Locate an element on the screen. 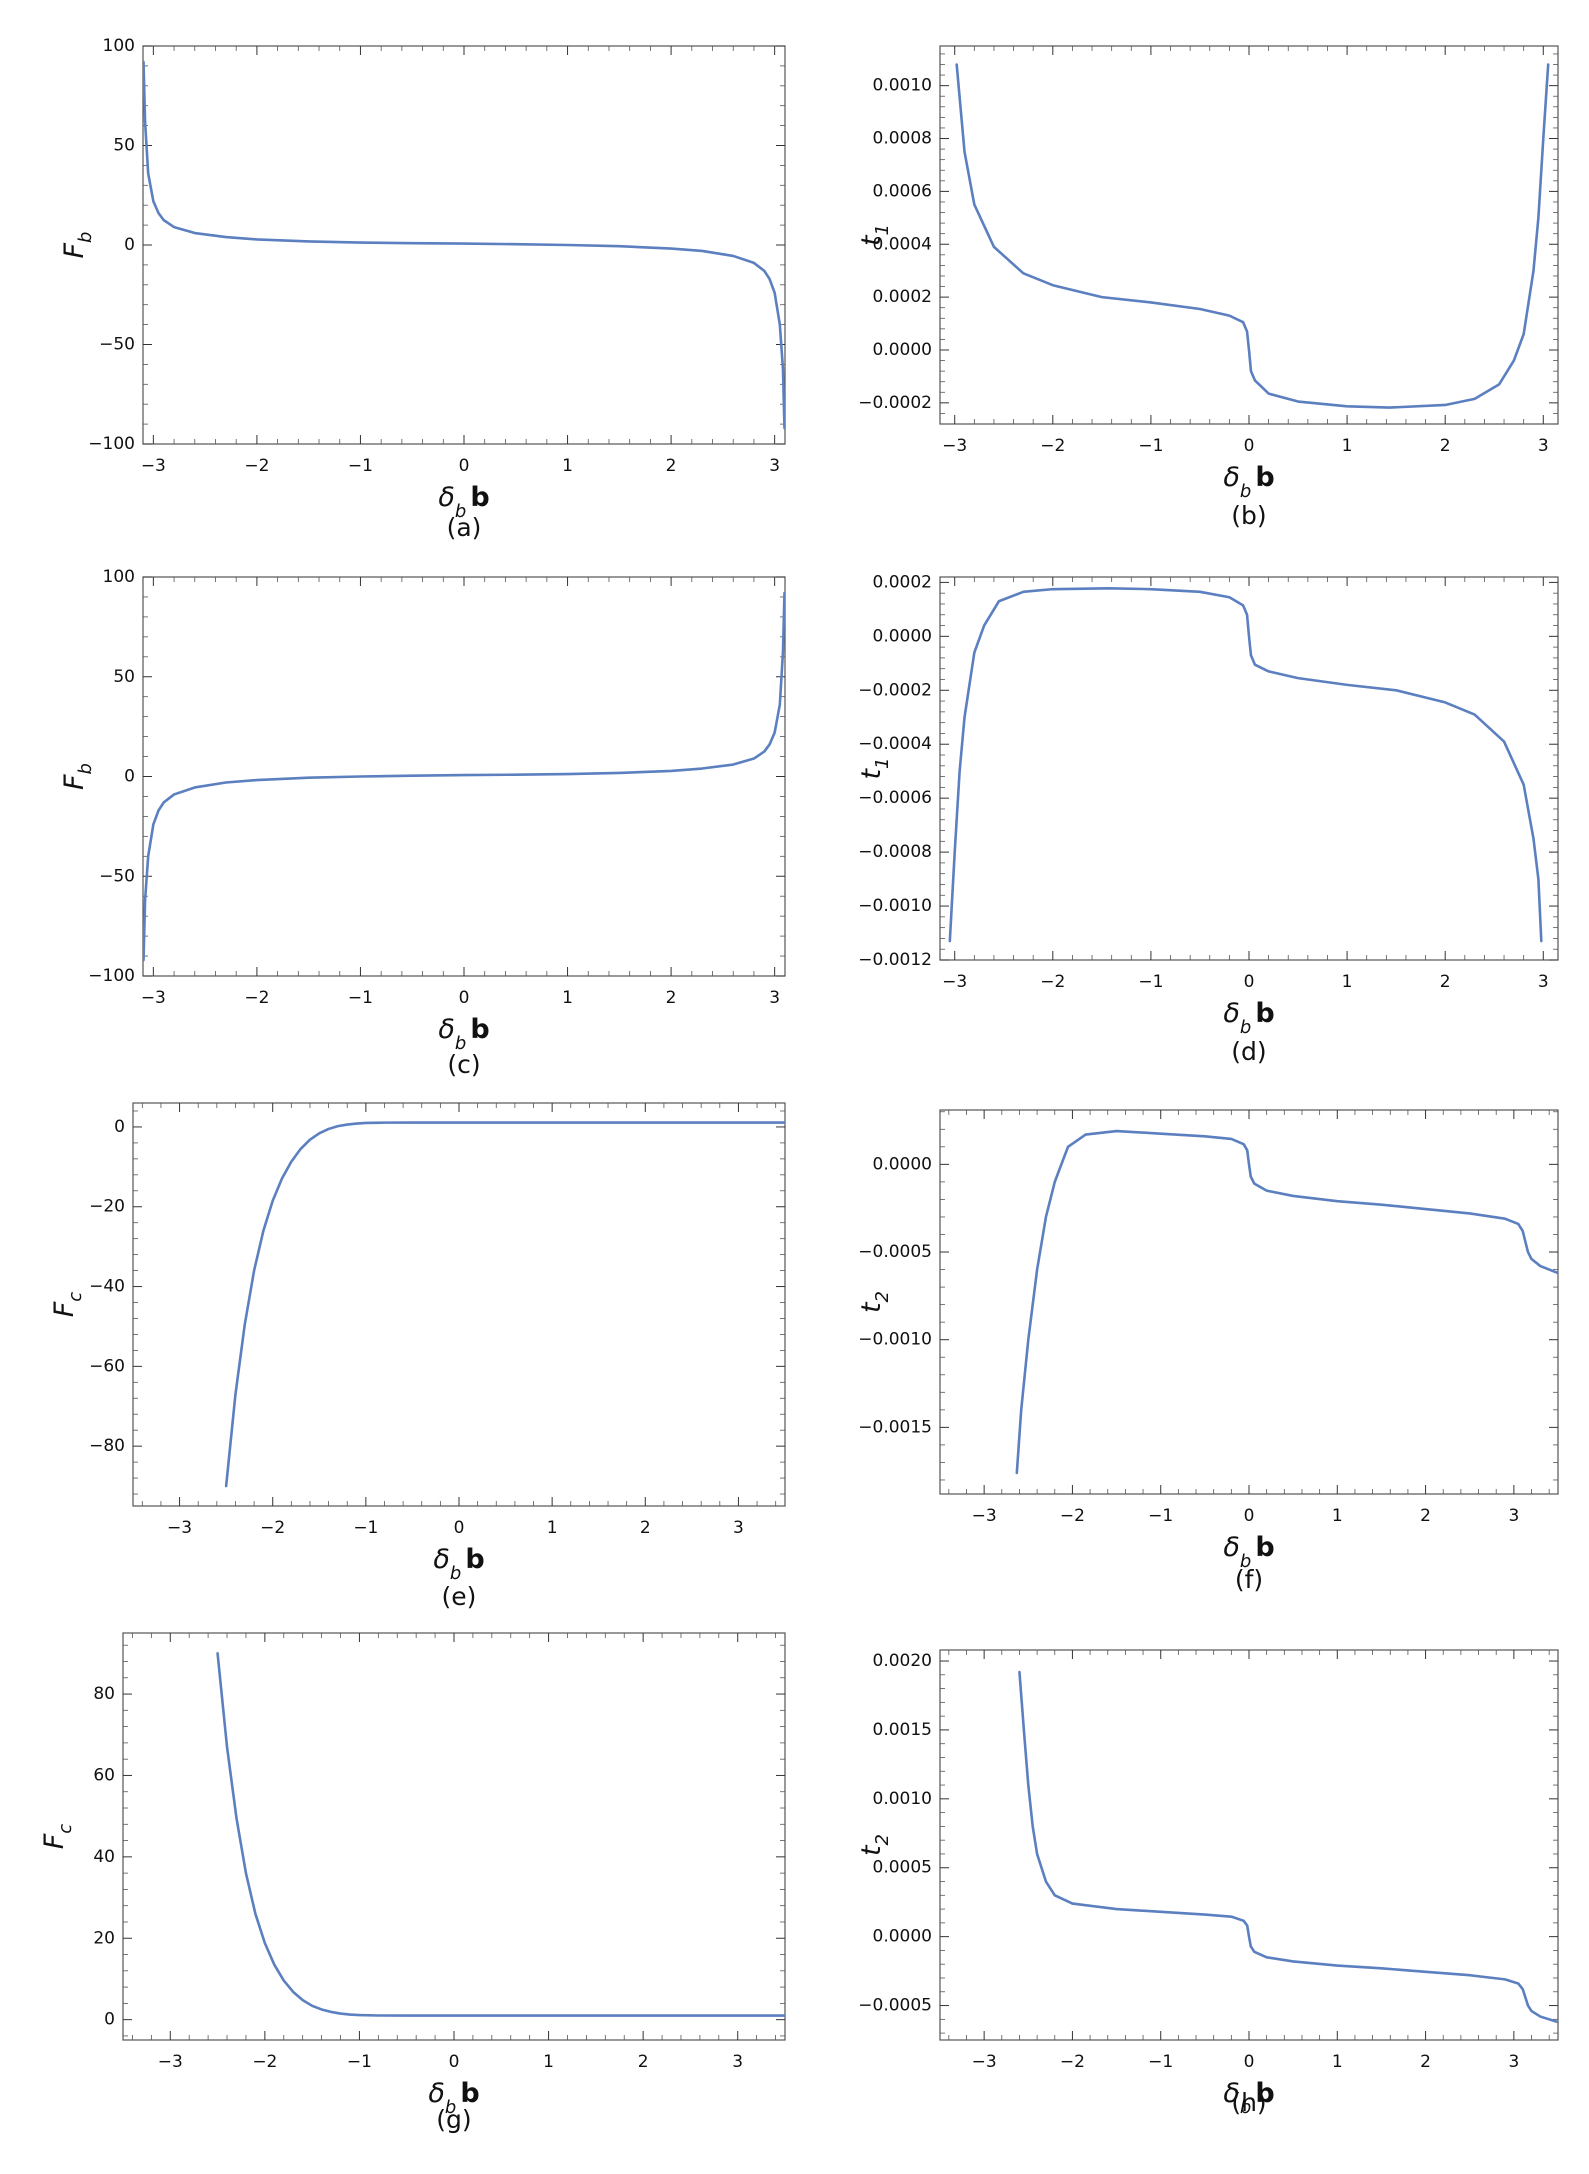 The width and height of the screenshot is (1589, 2174). panel-1-ytick-label: −0.0002 is located at coordinates (895, 403).